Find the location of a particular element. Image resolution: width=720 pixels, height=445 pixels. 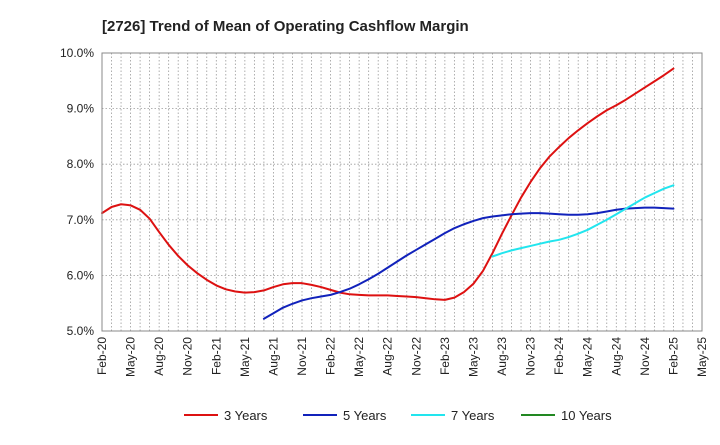

y-tick-label: 9.0% is located at coordinates (81, 109).